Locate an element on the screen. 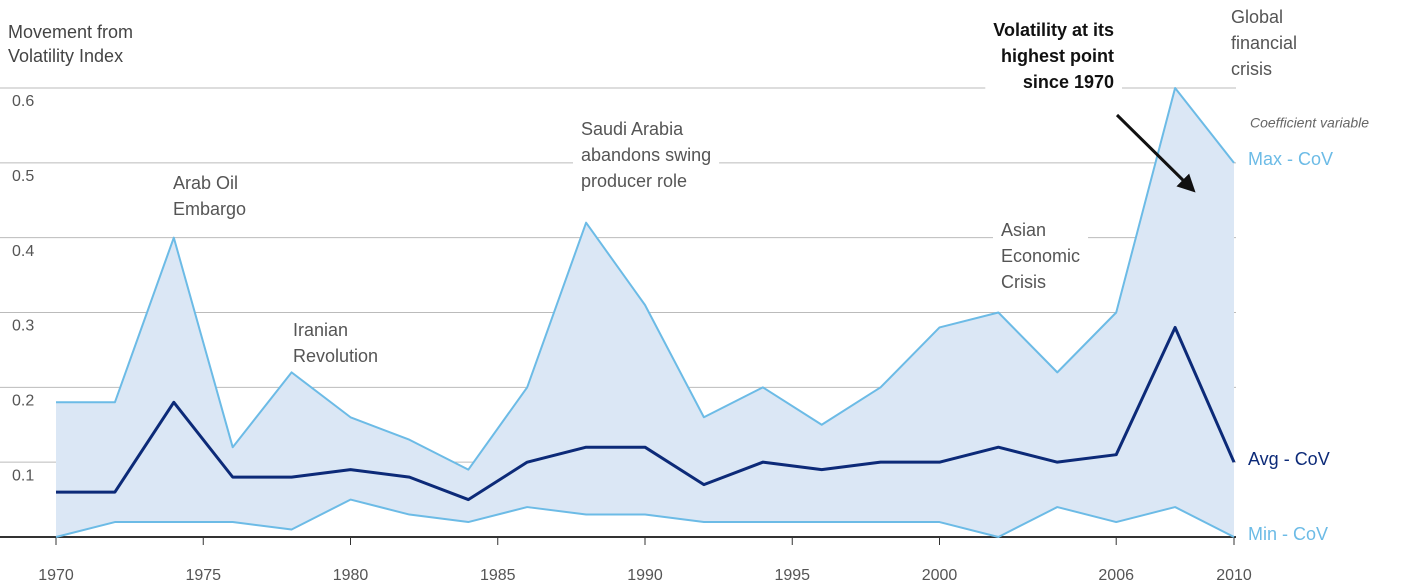 This screenshot has width=1414, height=584. annotation: Asian Economic Crisis is located at coordinates (1040, 256).